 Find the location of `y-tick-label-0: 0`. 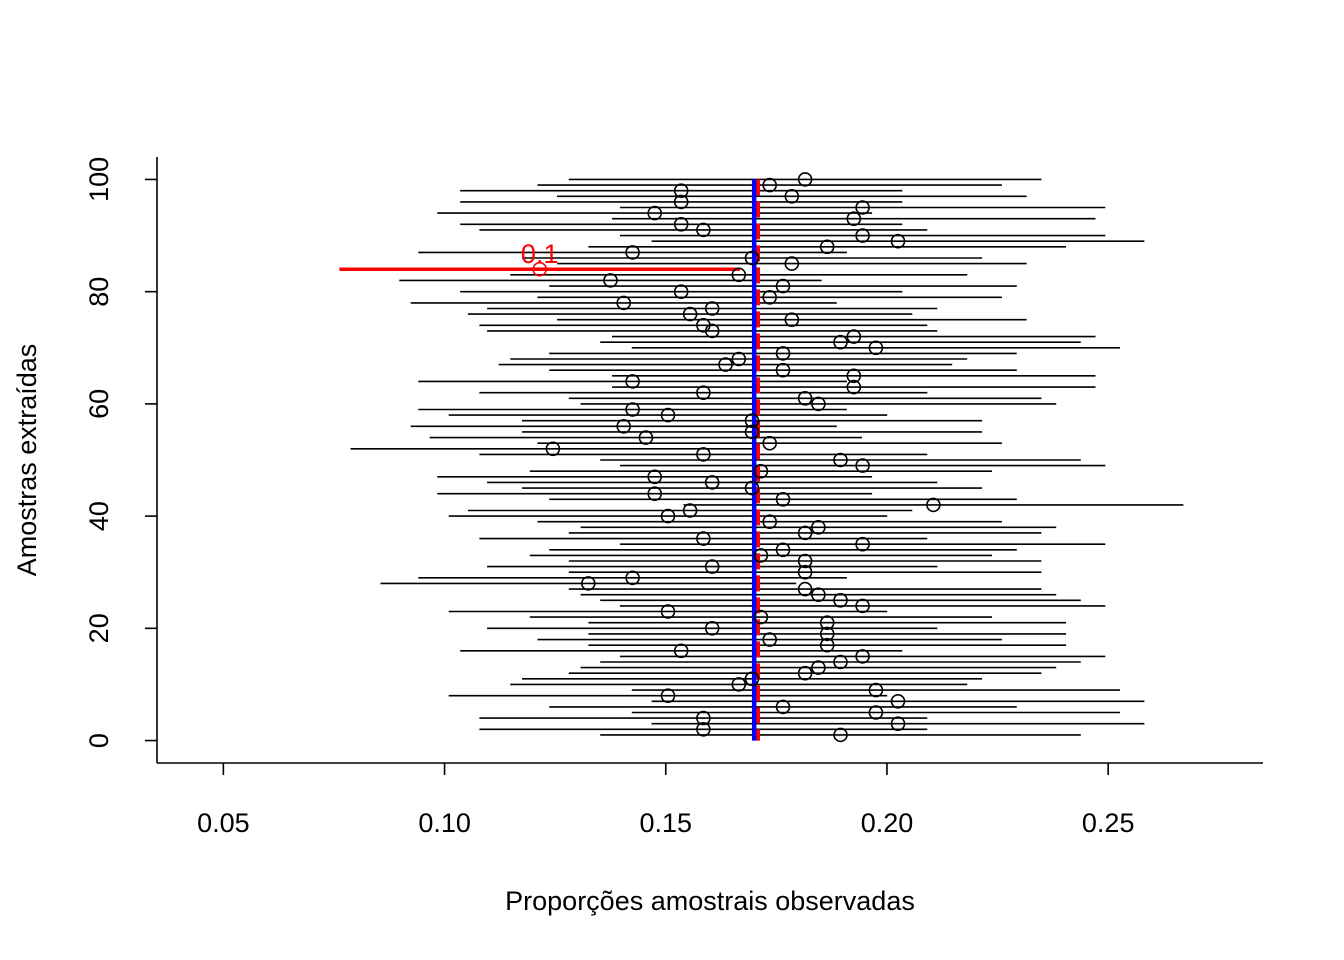

y-tick-label-0: 0 is located at coordinates (99, 740).